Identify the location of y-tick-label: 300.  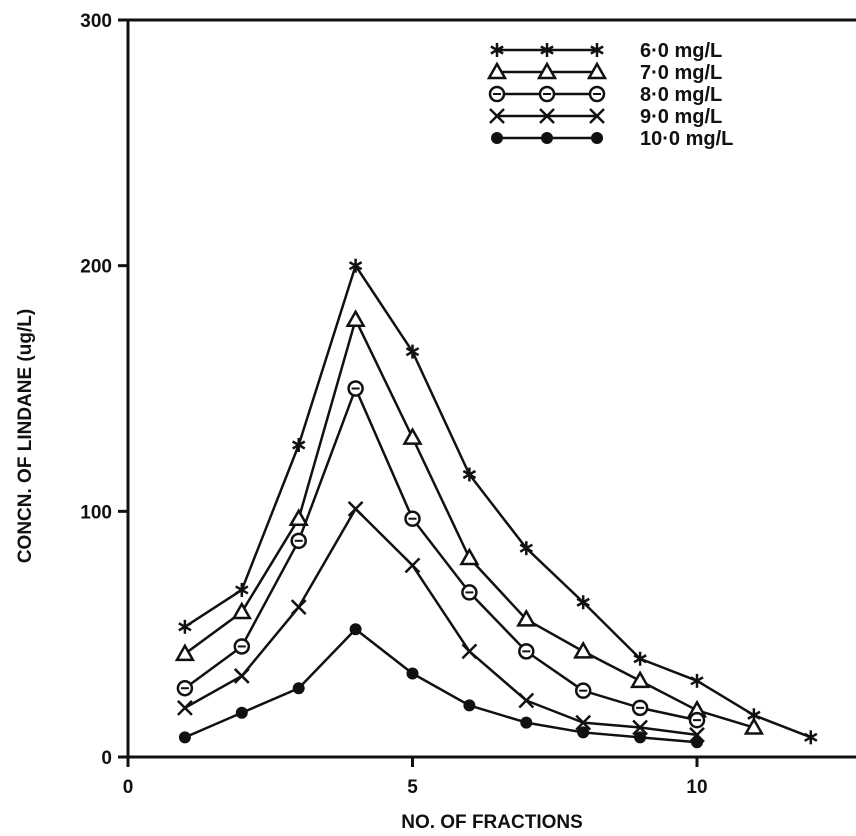
(96, 21).